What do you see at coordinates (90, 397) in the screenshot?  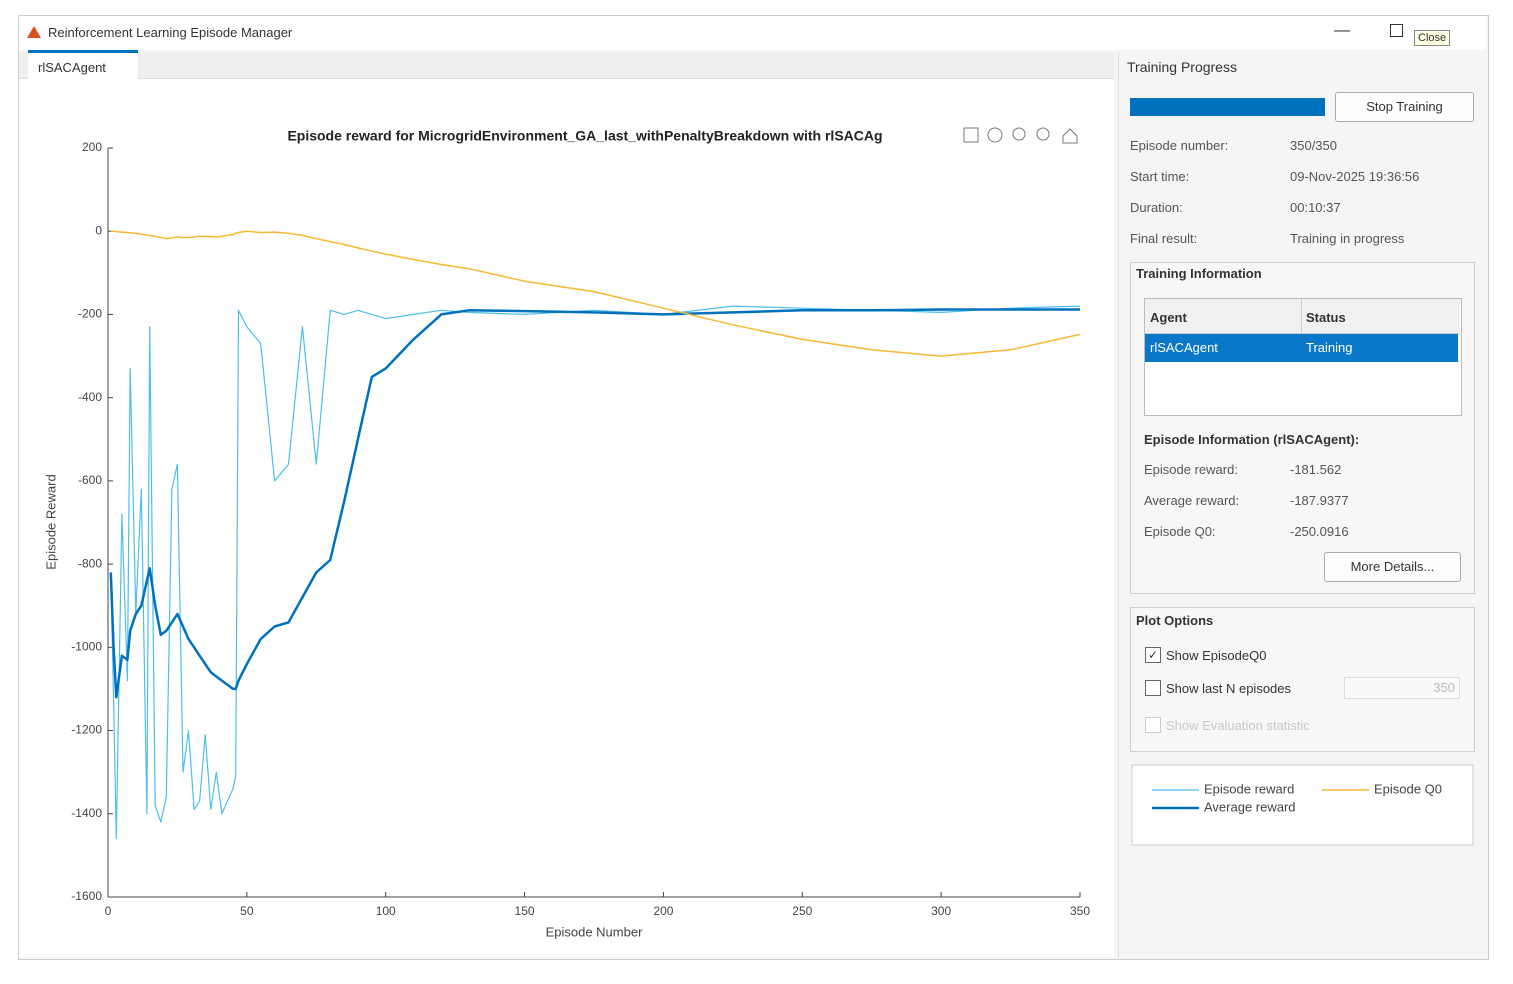 I see `y-tick-label: -400` at bounding box center [90, 397].